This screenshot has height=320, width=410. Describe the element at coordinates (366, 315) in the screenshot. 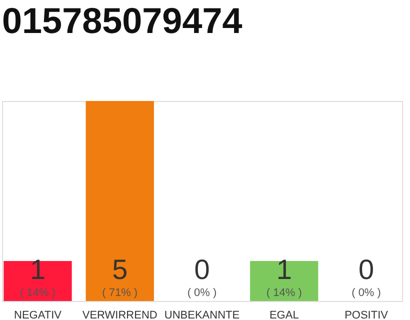

I see `x-tick-label: POSITIV` at that location.